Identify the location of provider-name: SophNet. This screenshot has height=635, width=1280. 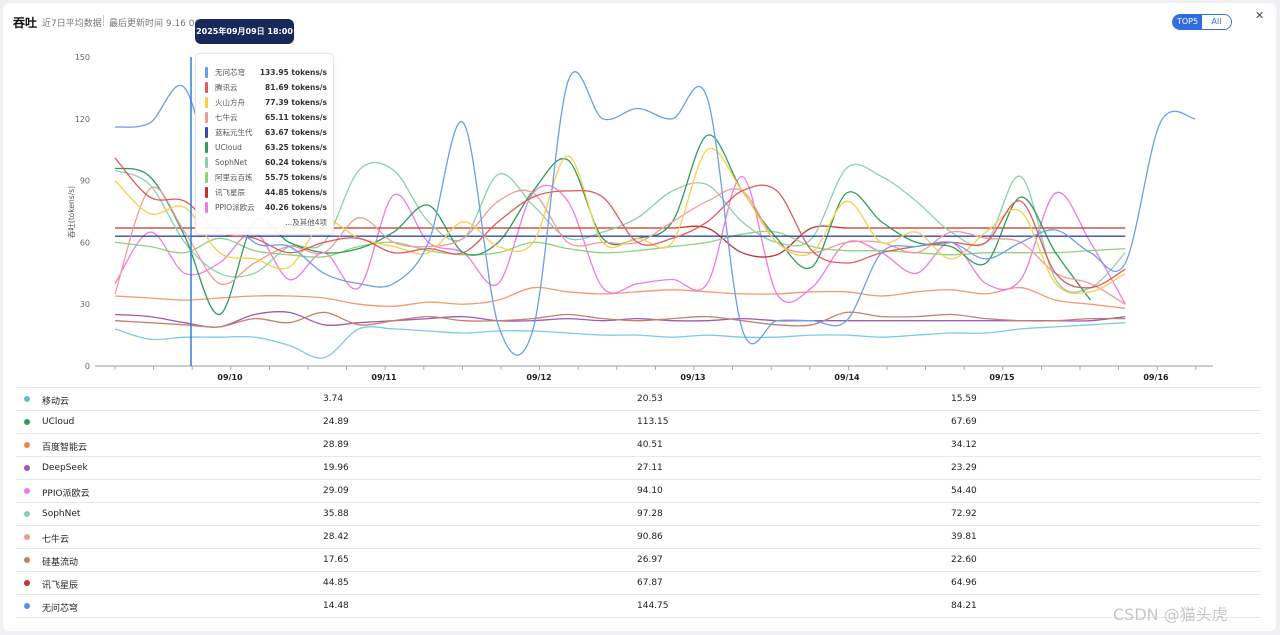
(61, 514).